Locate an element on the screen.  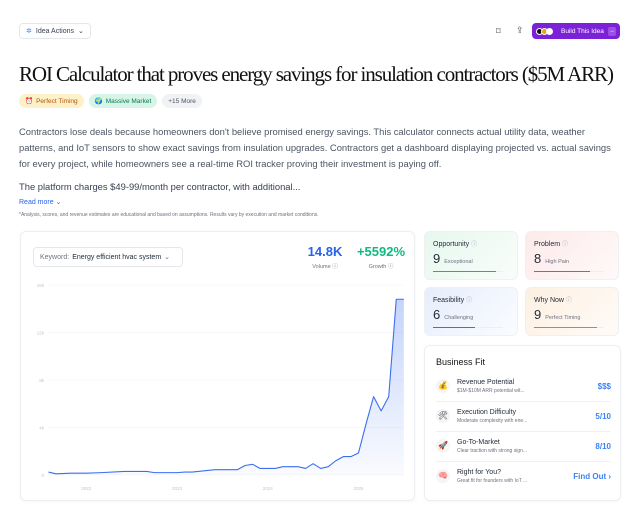
y-tick-label: 12k is located at coordinates (41, 333).